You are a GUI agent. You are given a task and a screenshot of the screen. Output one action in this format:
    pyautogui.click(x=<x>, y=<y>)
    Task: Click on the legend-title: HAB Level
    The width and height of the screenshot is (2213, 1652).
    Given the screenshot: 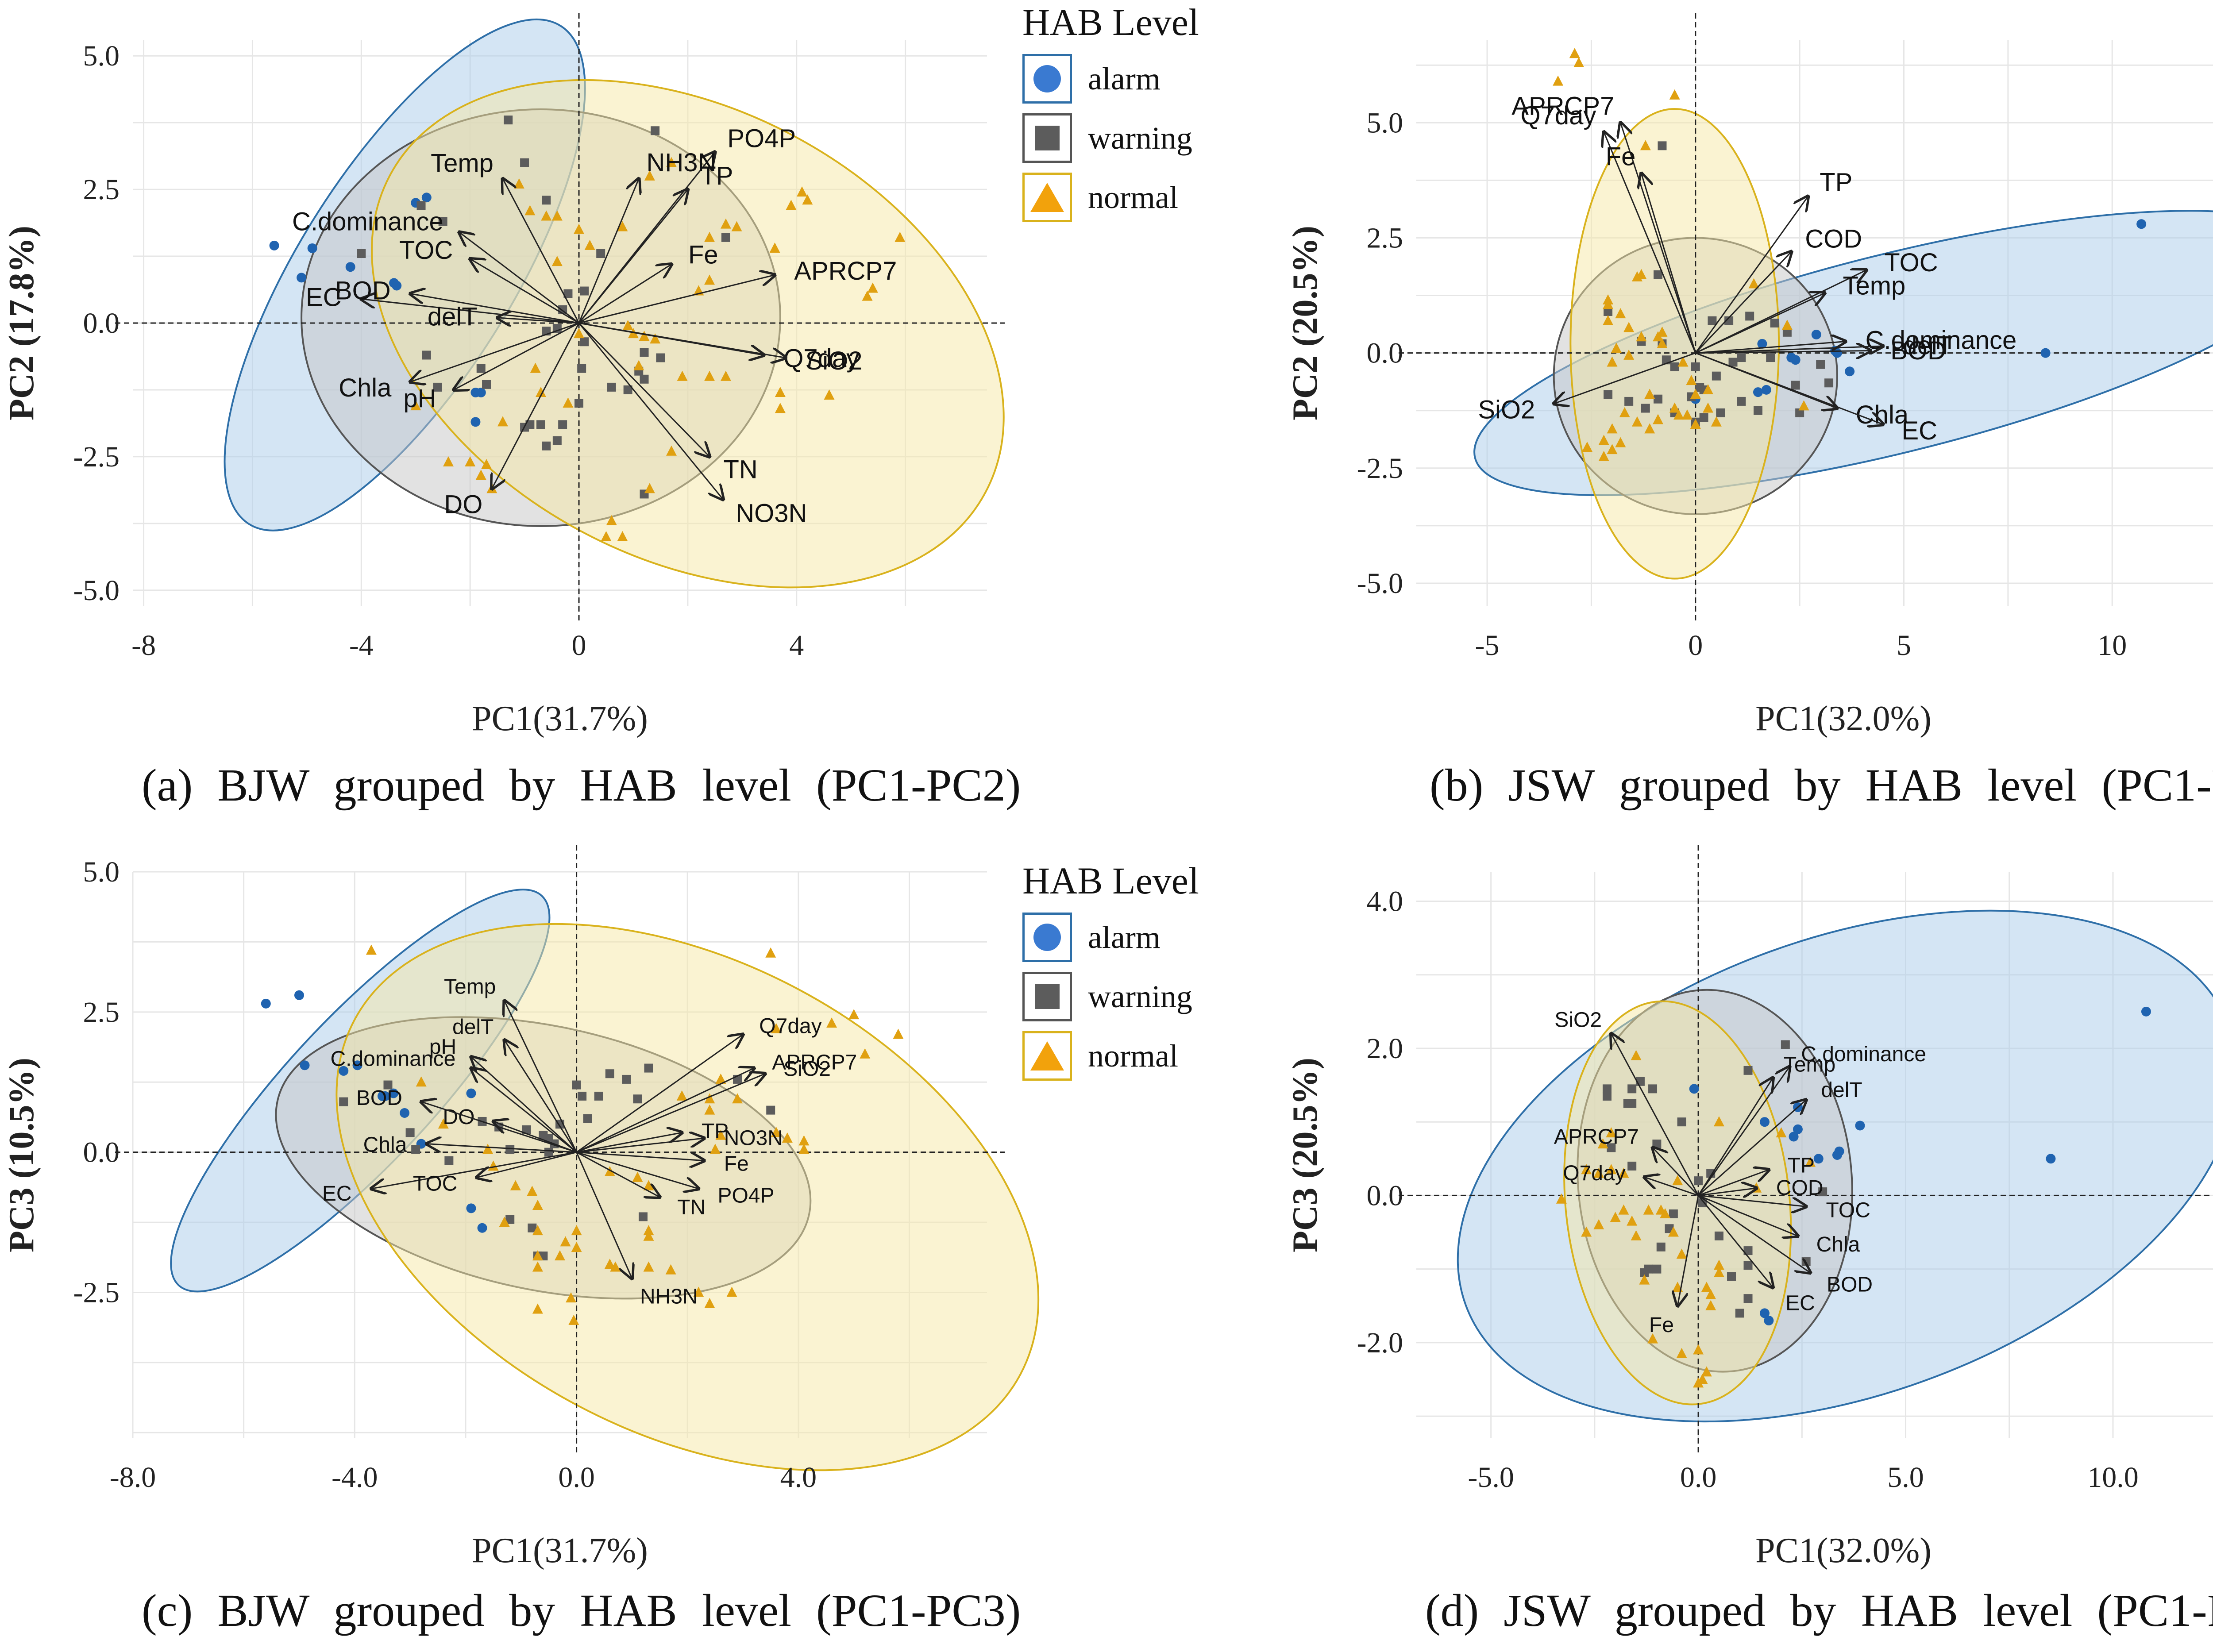 What is the action you would take?
    pyautogui.click(x=1110, y=22)
    